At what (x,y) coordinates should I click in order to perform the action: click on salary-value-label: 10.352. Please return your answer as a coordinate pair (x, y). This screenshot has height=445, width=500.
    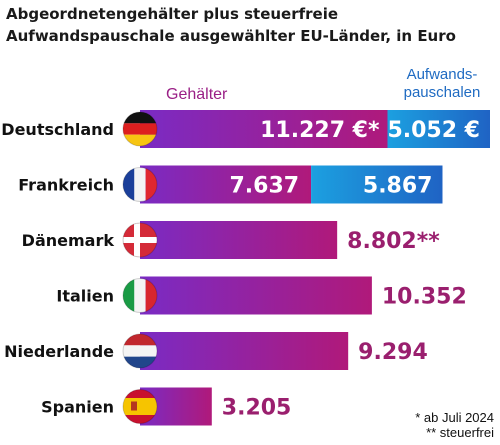
    Looking at the image, I should click on (424, 297).